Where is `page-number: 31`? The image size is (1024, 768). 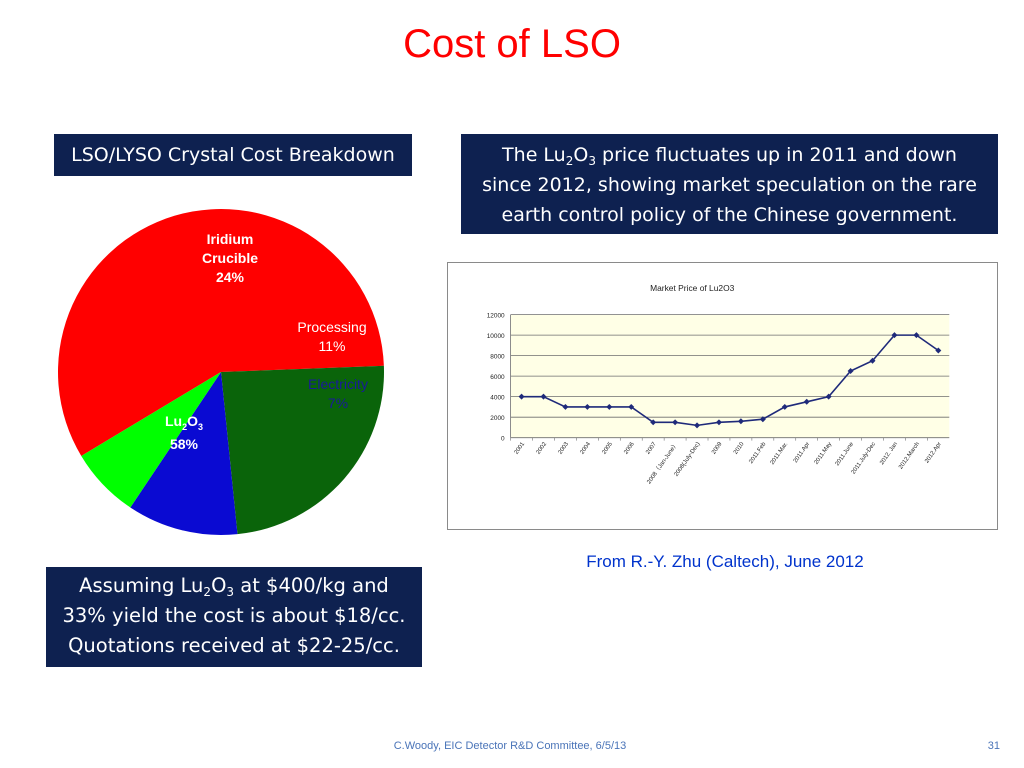 page-number: 31 is located at coordinates (993, 746).